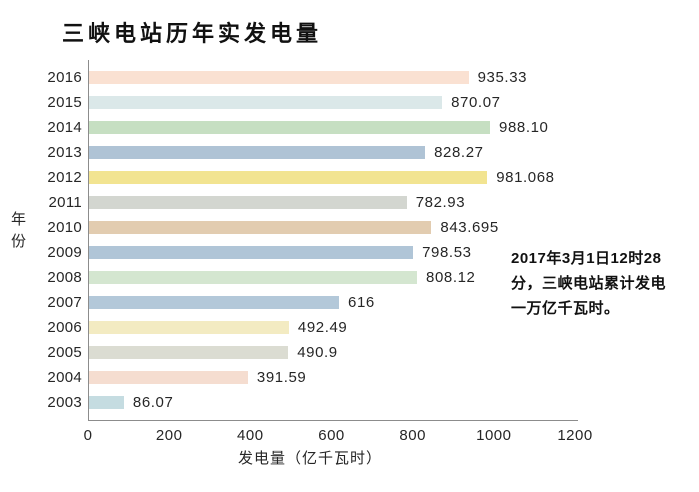 The height and width of the screenshot is (492, 699). Describe the element at coordinates (64, 302) in the screenshot. I see `y-axis-tick-label: 2007` at that location.